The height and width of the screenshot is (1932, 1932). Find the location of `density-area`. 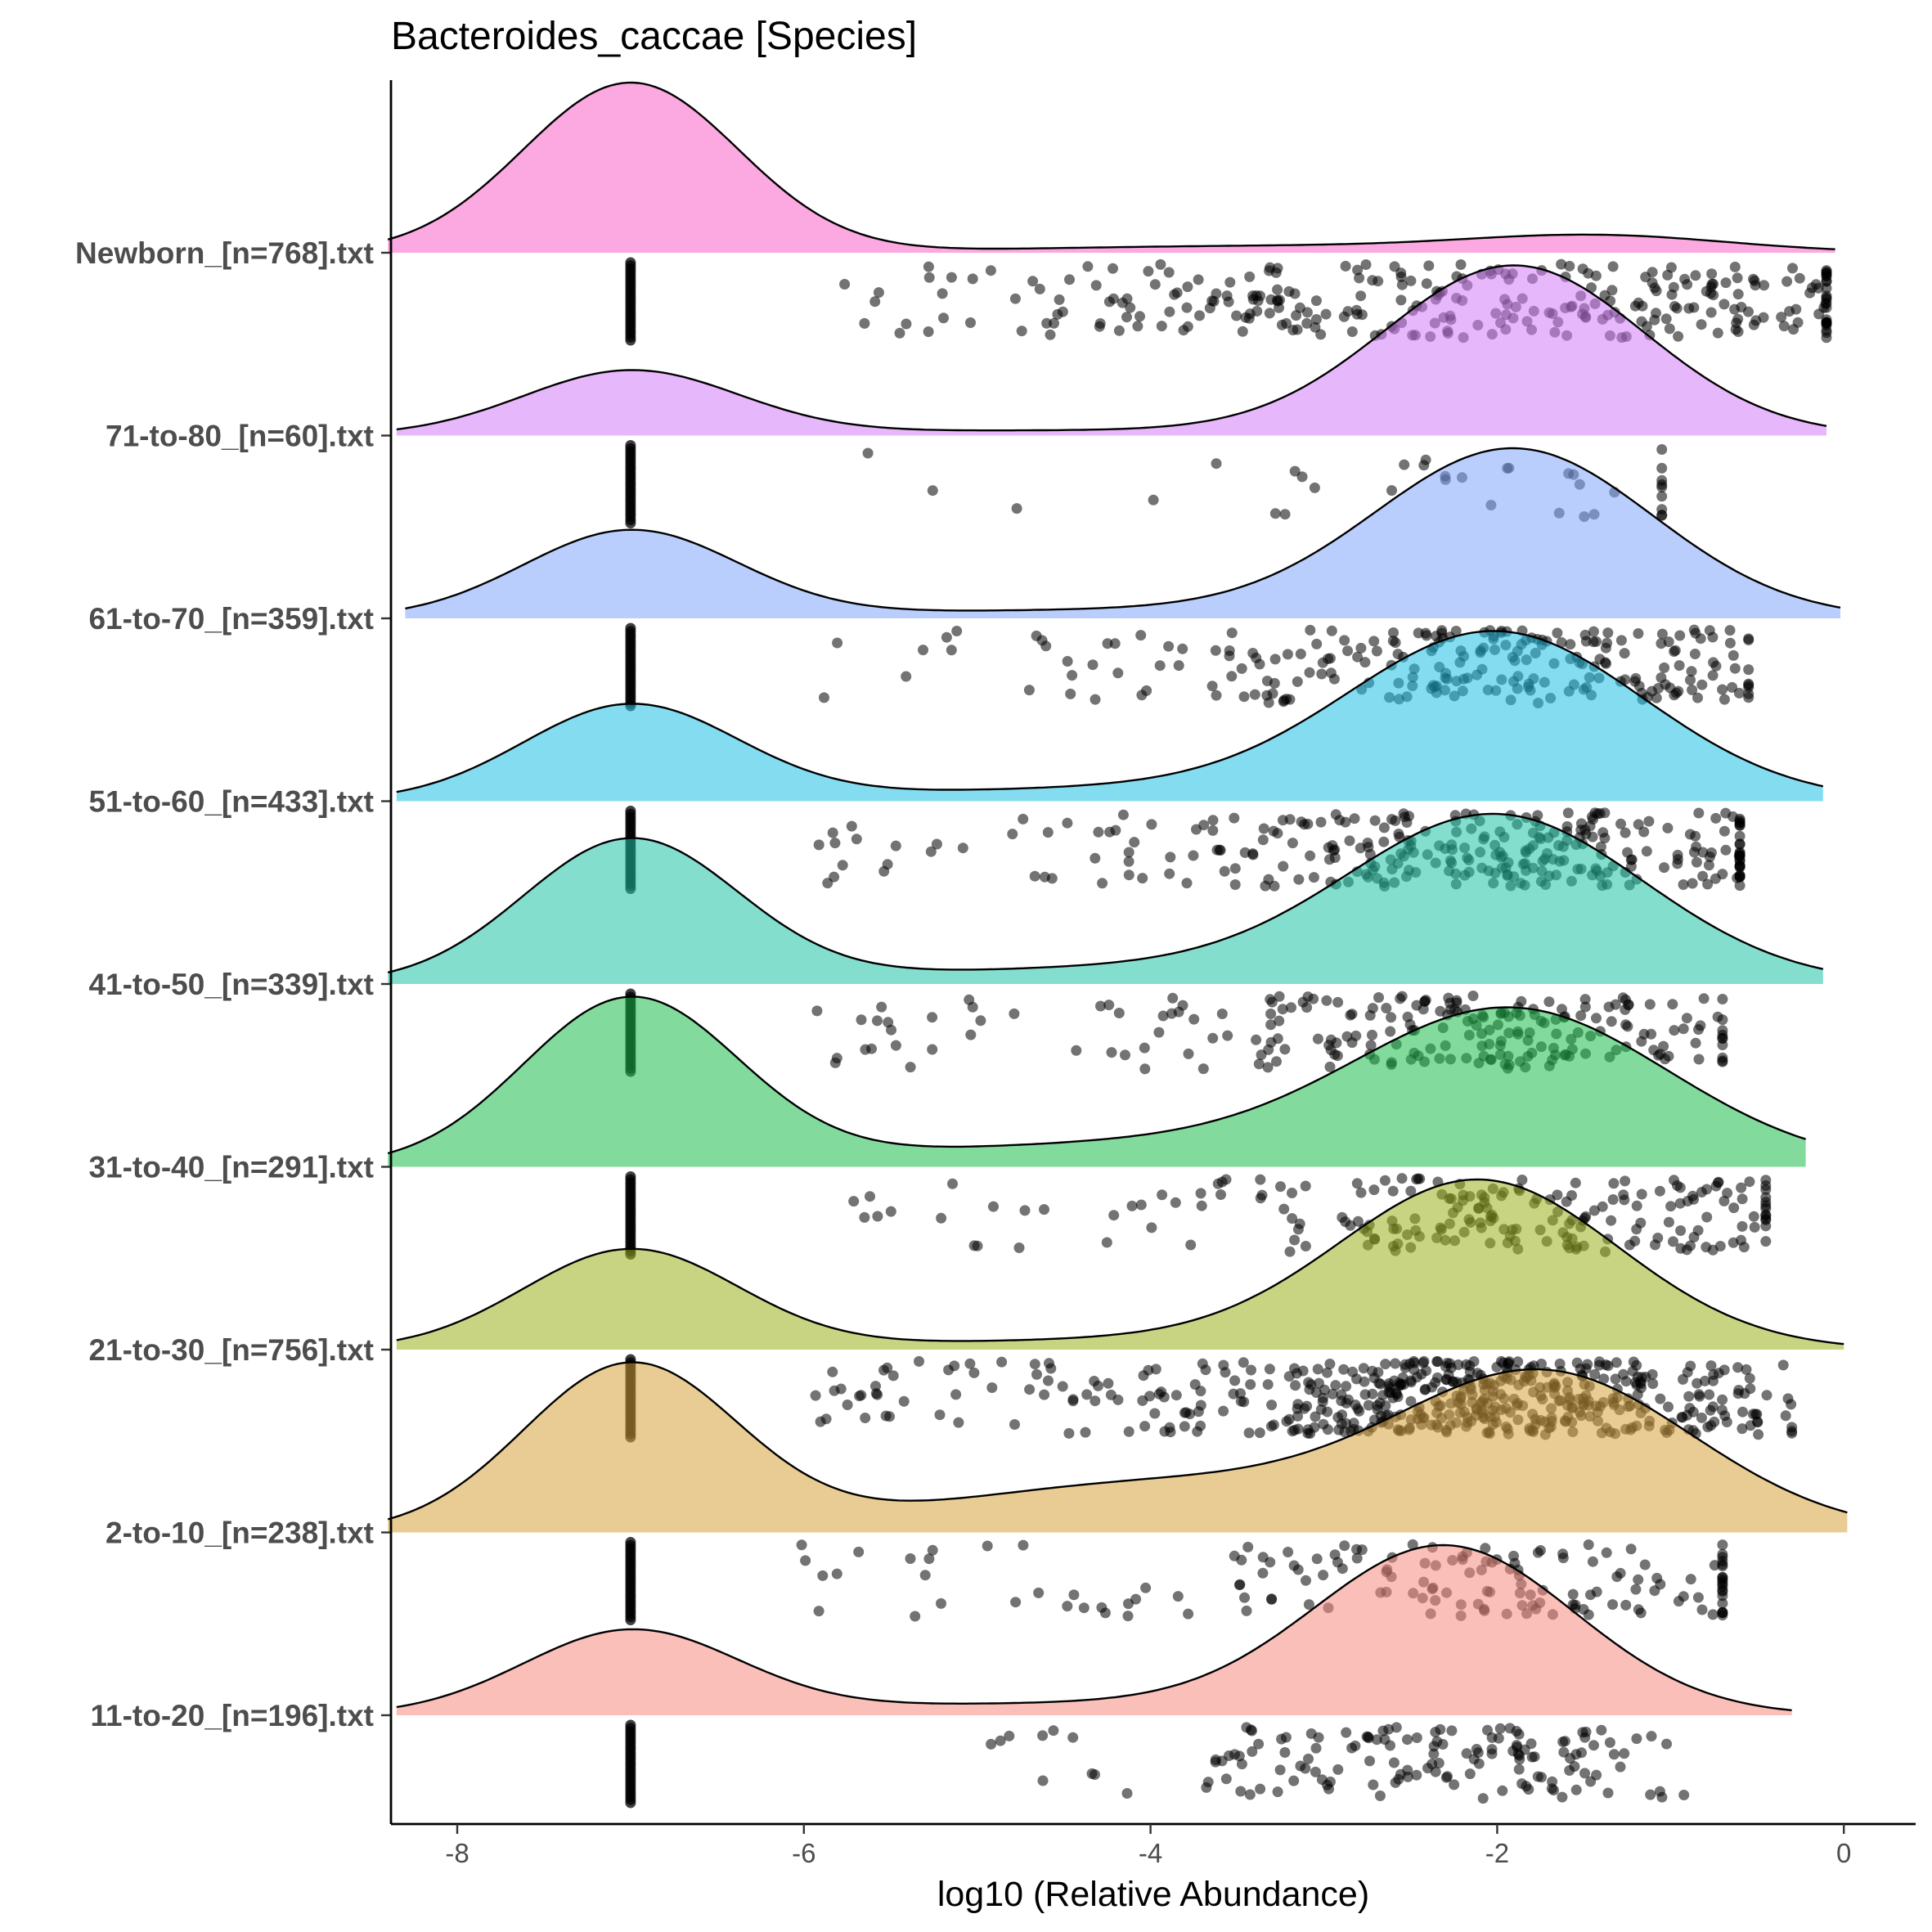

density-area is located at coordinates (1123, 533).